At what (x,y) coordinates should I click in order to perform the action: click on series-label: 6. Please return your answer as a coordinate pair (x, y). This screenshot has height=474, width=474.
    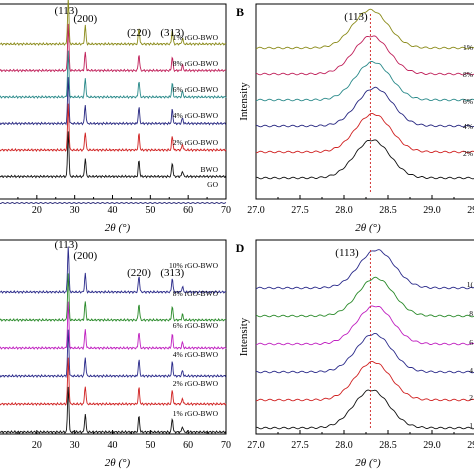
    Looking at the image, I should click on (471, 342).